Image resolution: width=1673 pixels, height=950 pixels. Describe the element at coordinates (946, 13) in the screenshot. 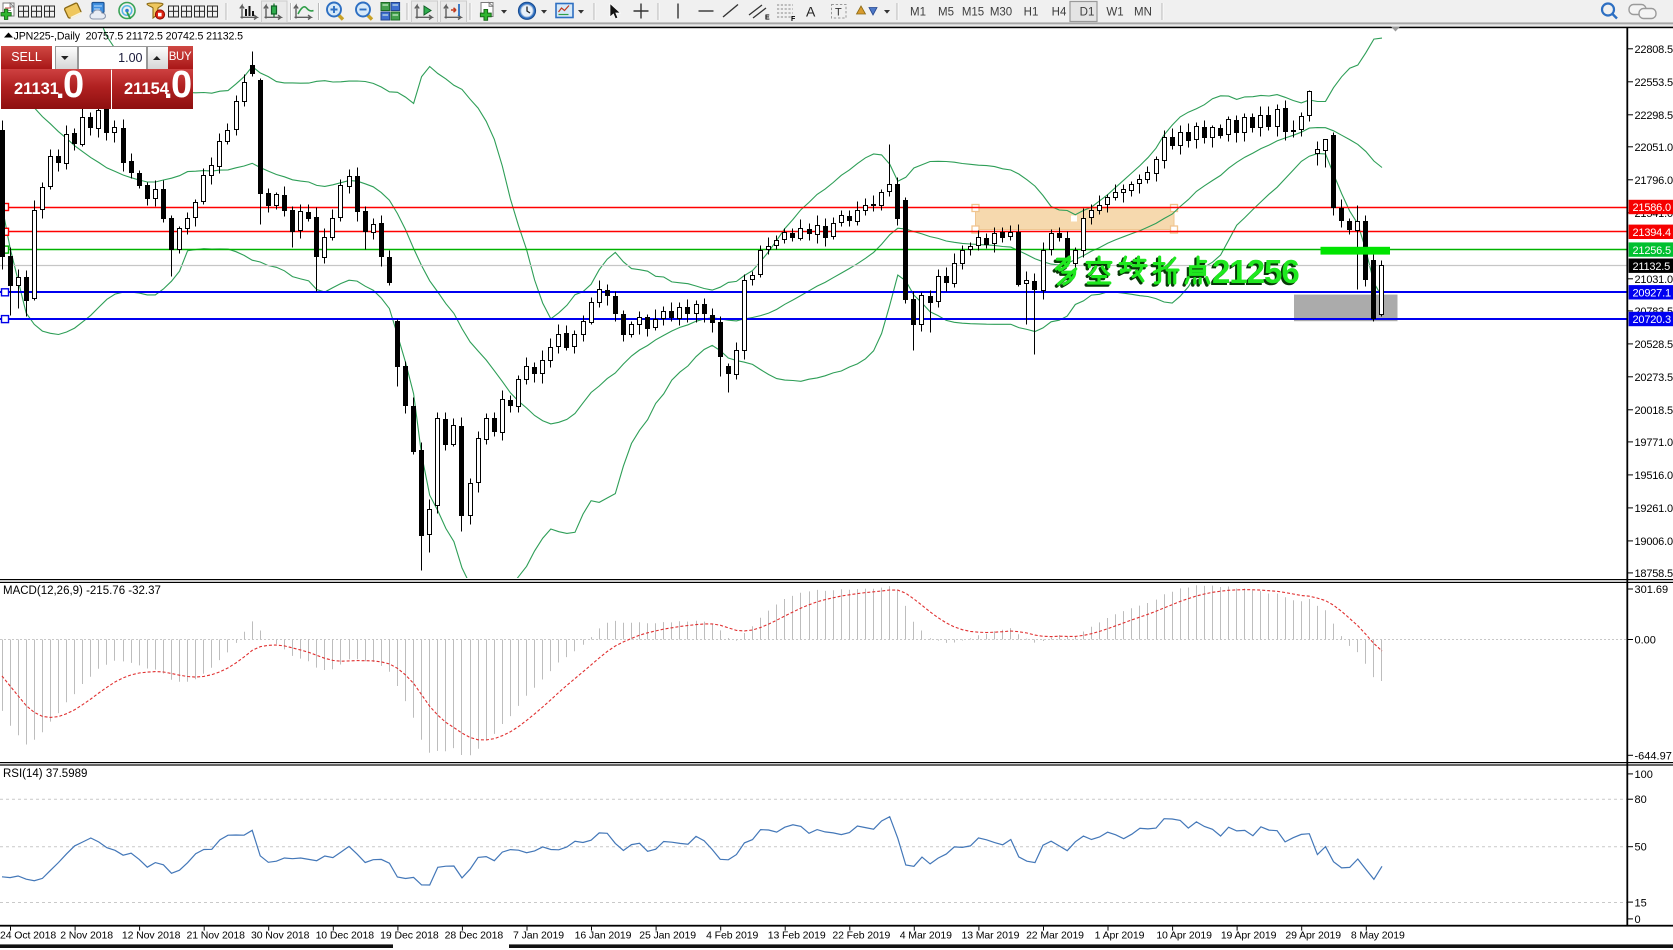

I see `svg-text: M5` at that location.